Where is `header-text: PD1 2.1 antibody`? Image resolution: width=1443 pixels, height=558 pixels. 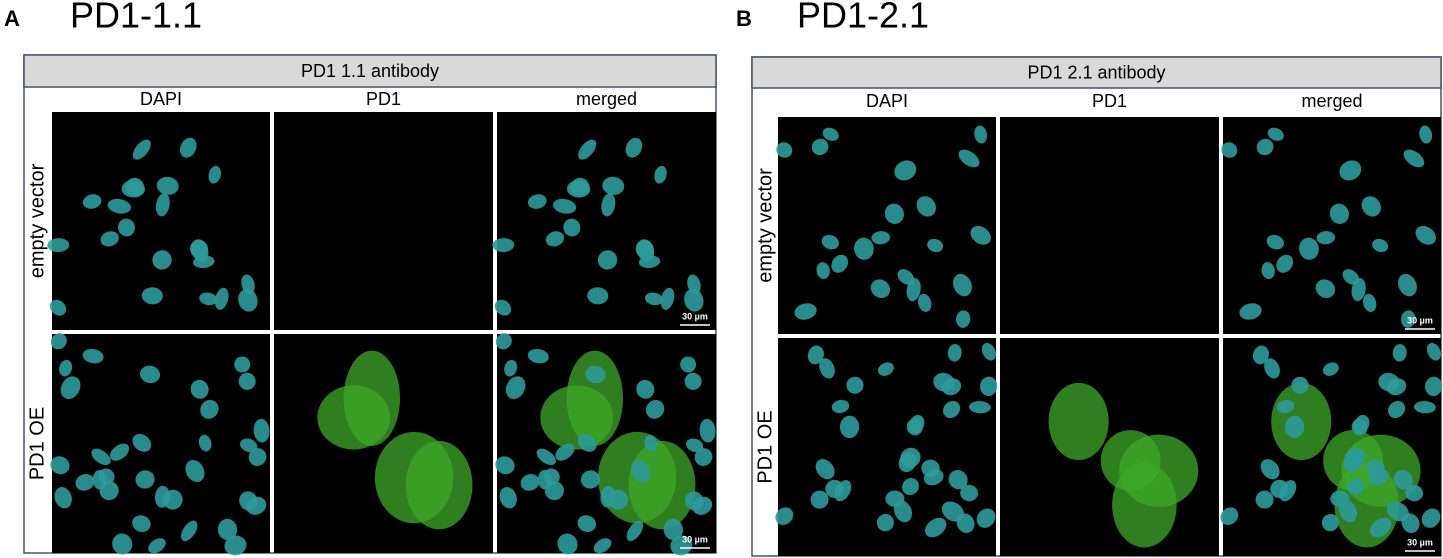 header-text: PD1 2.1 antibody is located at coordinates (1096, 72).